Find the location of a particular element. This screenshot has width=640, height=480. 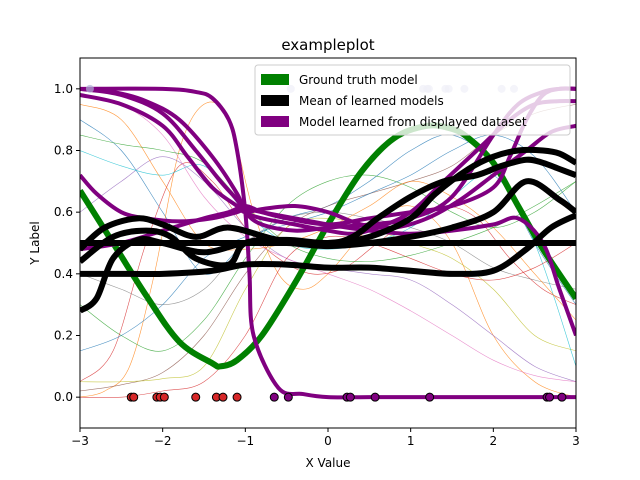

y-tick-label: 1.0 is located at coordinates (63, 89).